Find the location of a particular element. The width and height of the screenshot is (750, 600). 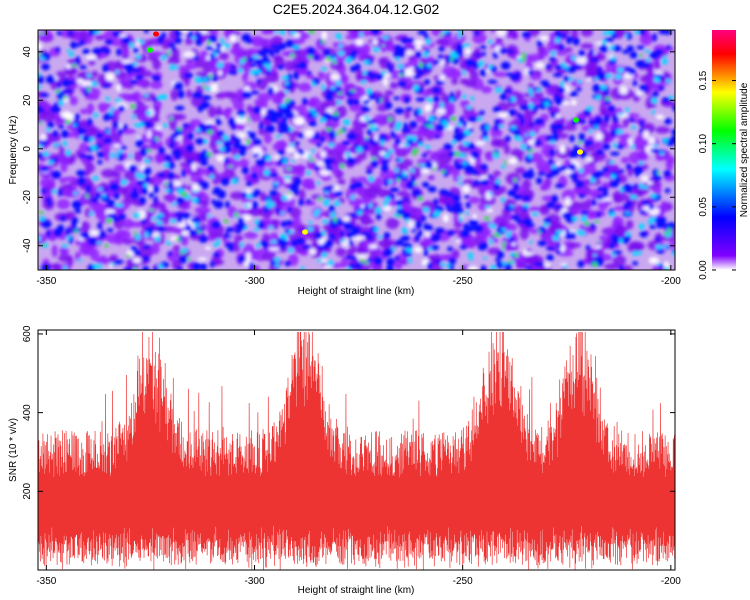

spectrogram-y-tick-label: 0 is located at coordinates (27, 149).